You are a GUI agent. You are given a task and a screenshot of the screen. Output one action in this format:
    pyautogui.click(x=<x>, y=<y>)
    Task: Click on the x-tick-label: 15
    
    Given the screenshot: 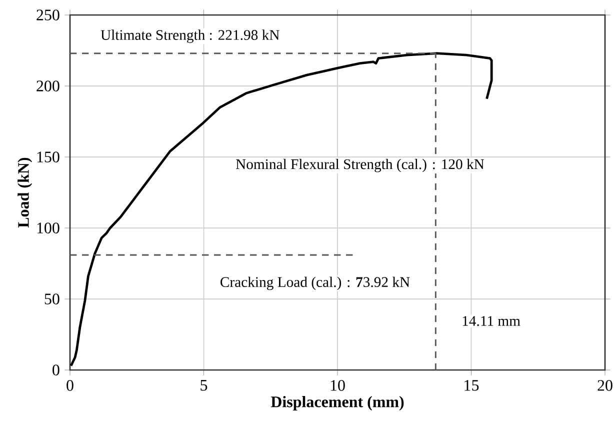 What is the action you would take?
    pyautogui.click(x=471, y=385)
    